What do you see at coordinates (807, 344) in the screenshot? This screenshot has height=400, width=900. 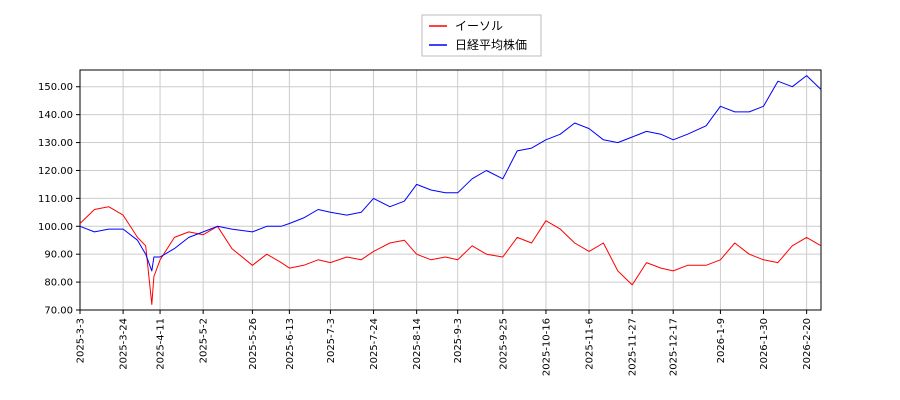 I see `x-tick-label: 2026-2-20` at bounding box center [807, 344].